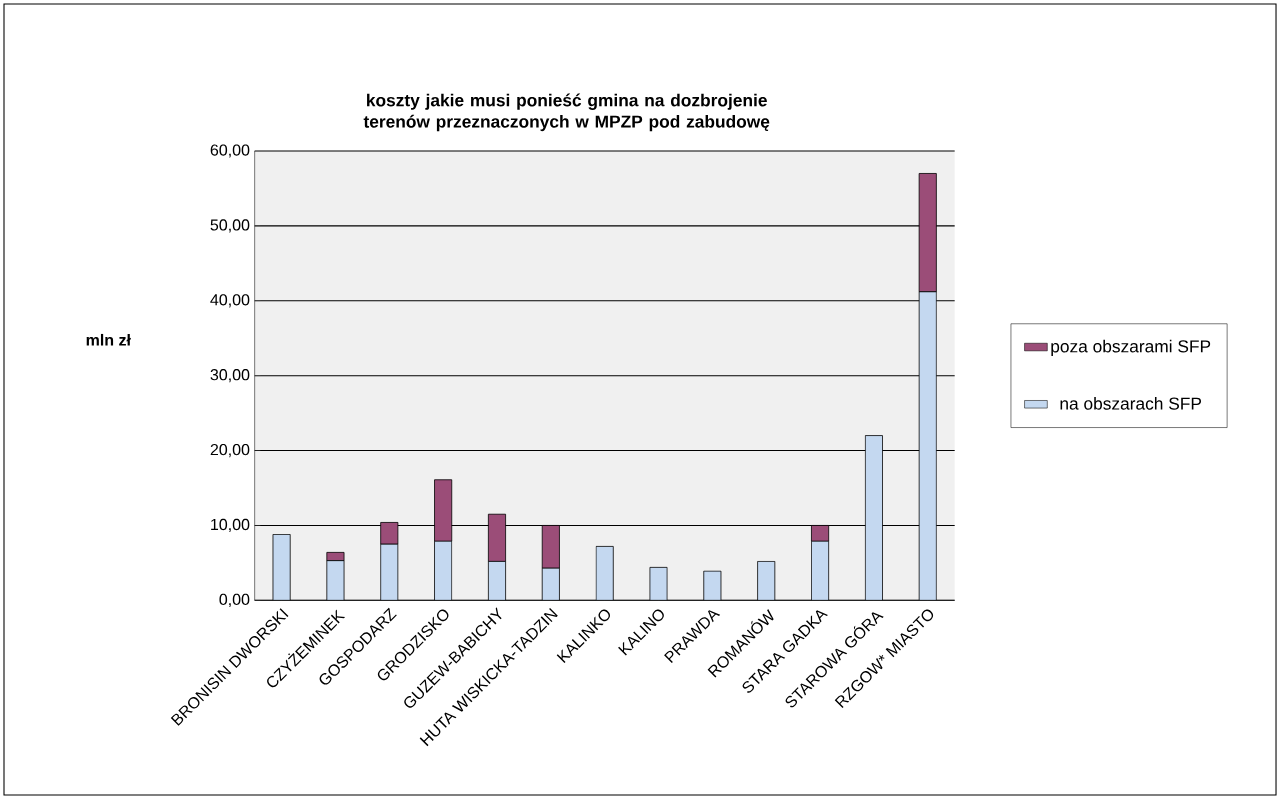  Describe the element at coordinates (1131, 403) in the screenshot. I see `legend-label: na obszarach SFP` at that location.